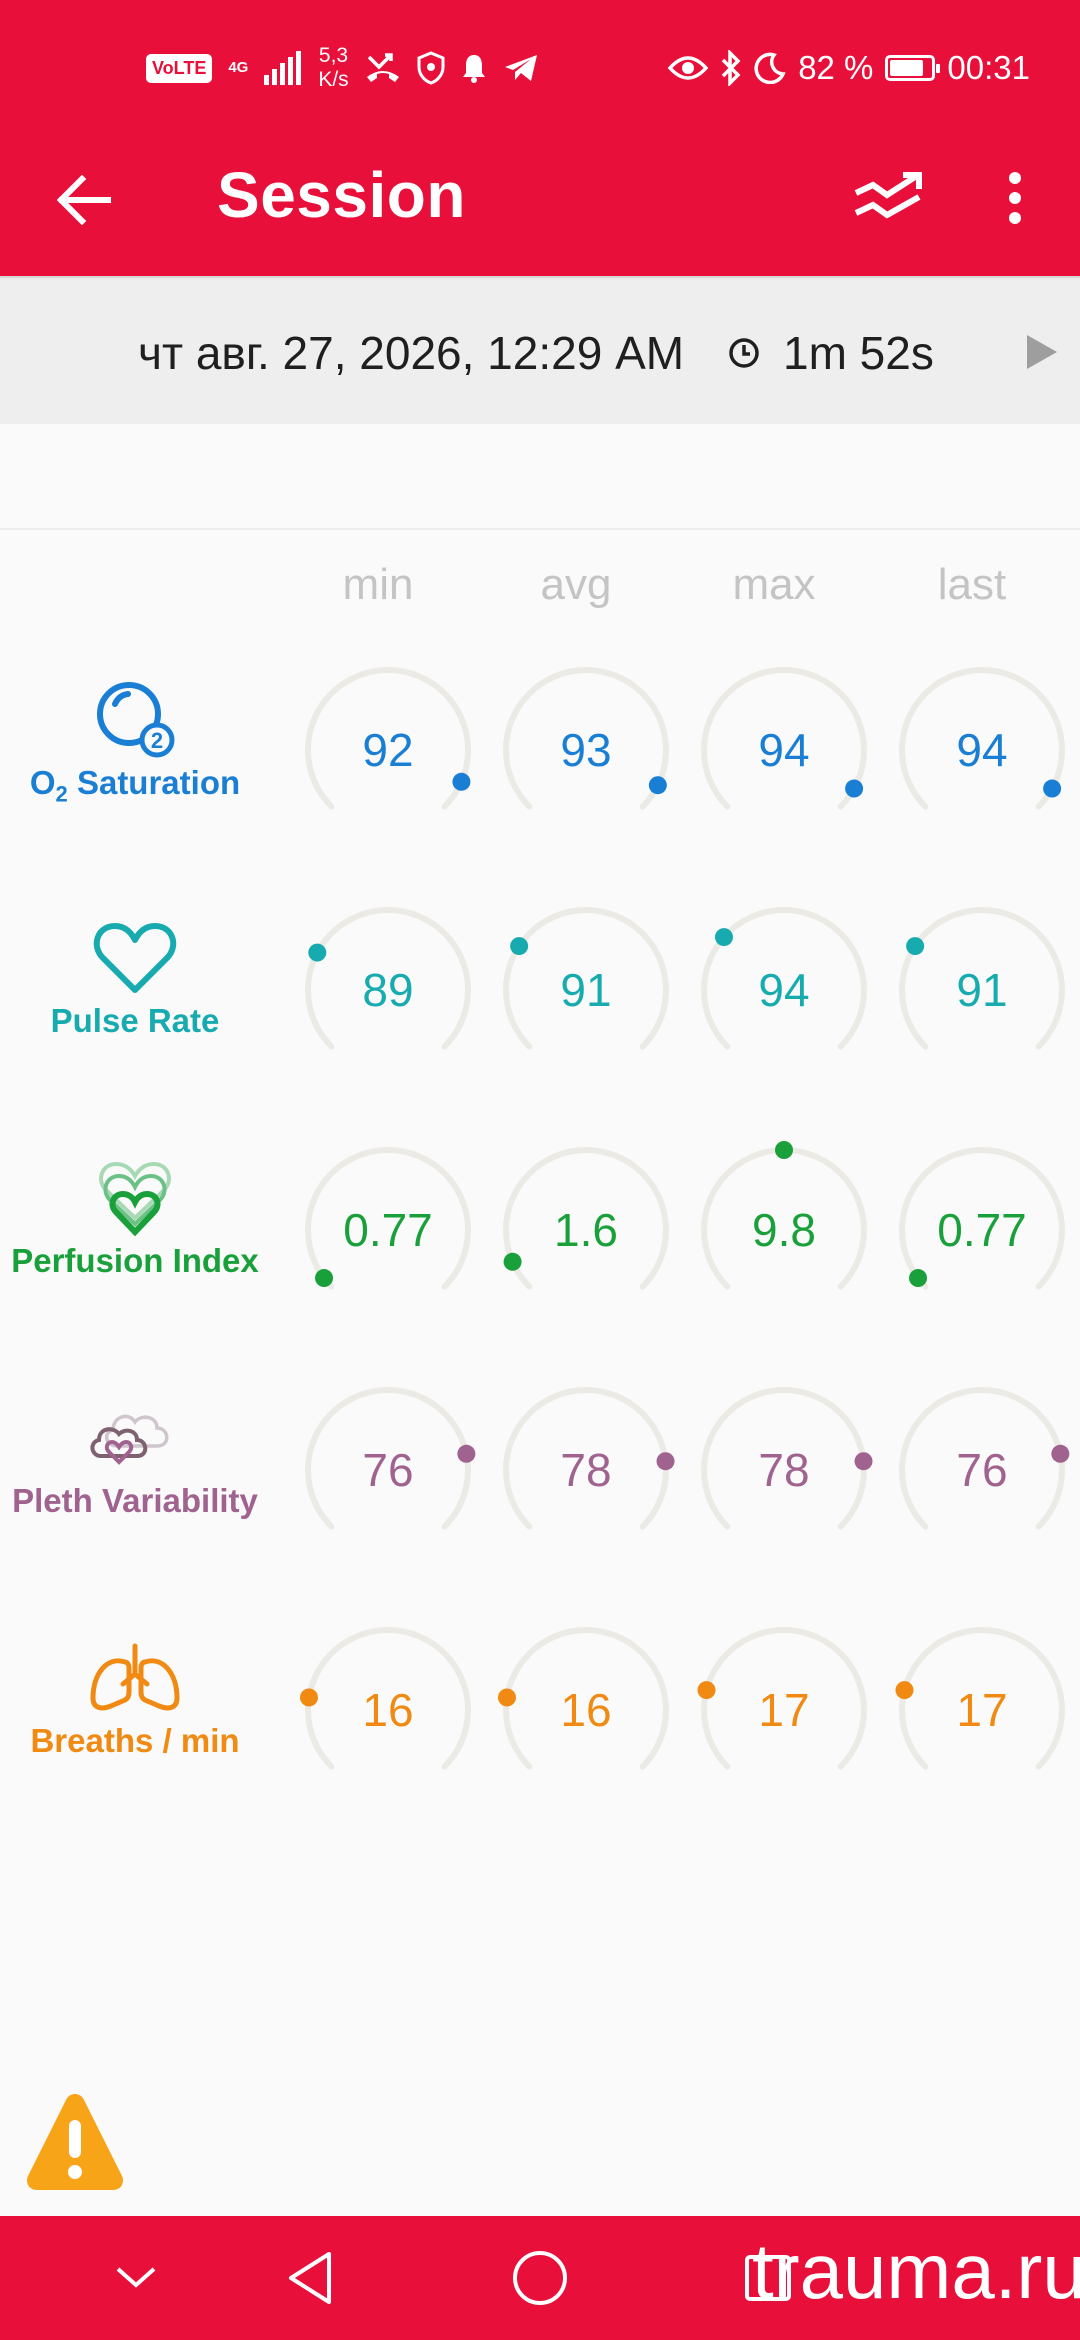 The height and width of the screenshot is (2340, 1080). I want to click on play-icon, so click(1042, 352).